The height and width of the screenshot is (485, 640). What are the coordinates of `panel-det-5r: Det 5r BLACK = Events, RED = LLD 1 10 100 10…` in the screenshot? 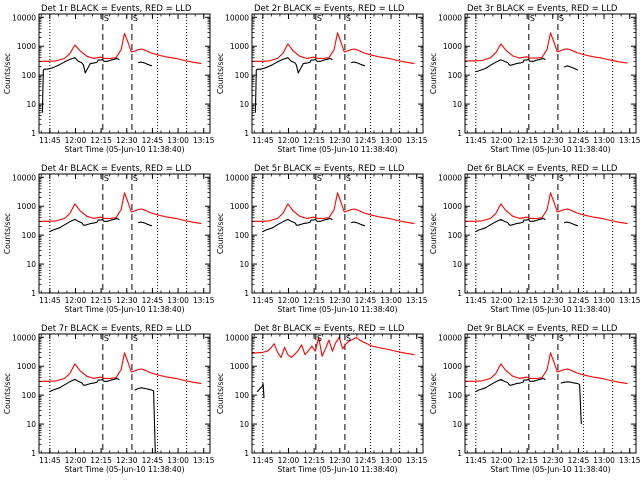 It's located at (322, 239).